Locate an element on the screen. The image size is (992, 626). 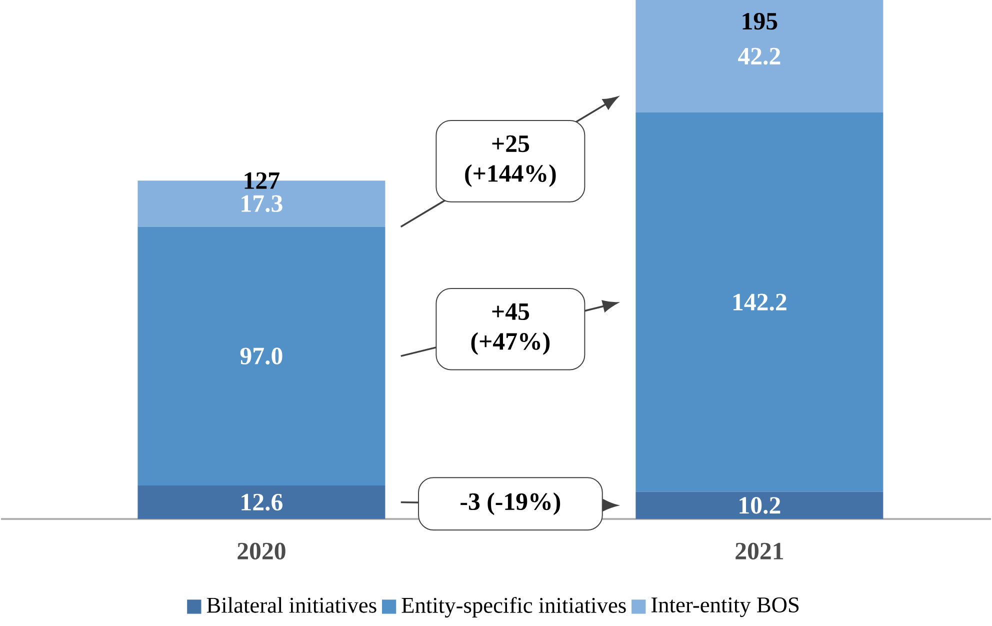
data-label: 142.2 is located at coordinates (759, 302).